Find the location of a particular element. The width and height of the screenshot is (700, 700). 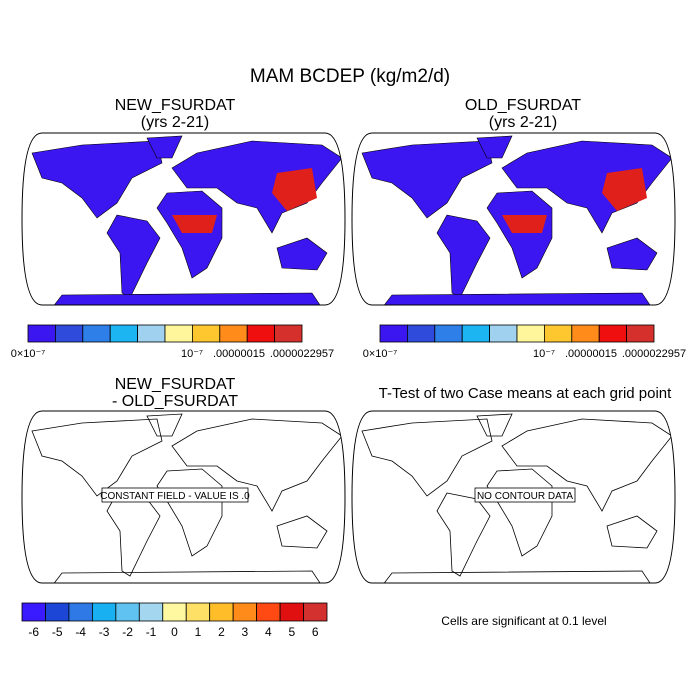

colorbar-label: -4 is located at coordinates (80, 632).